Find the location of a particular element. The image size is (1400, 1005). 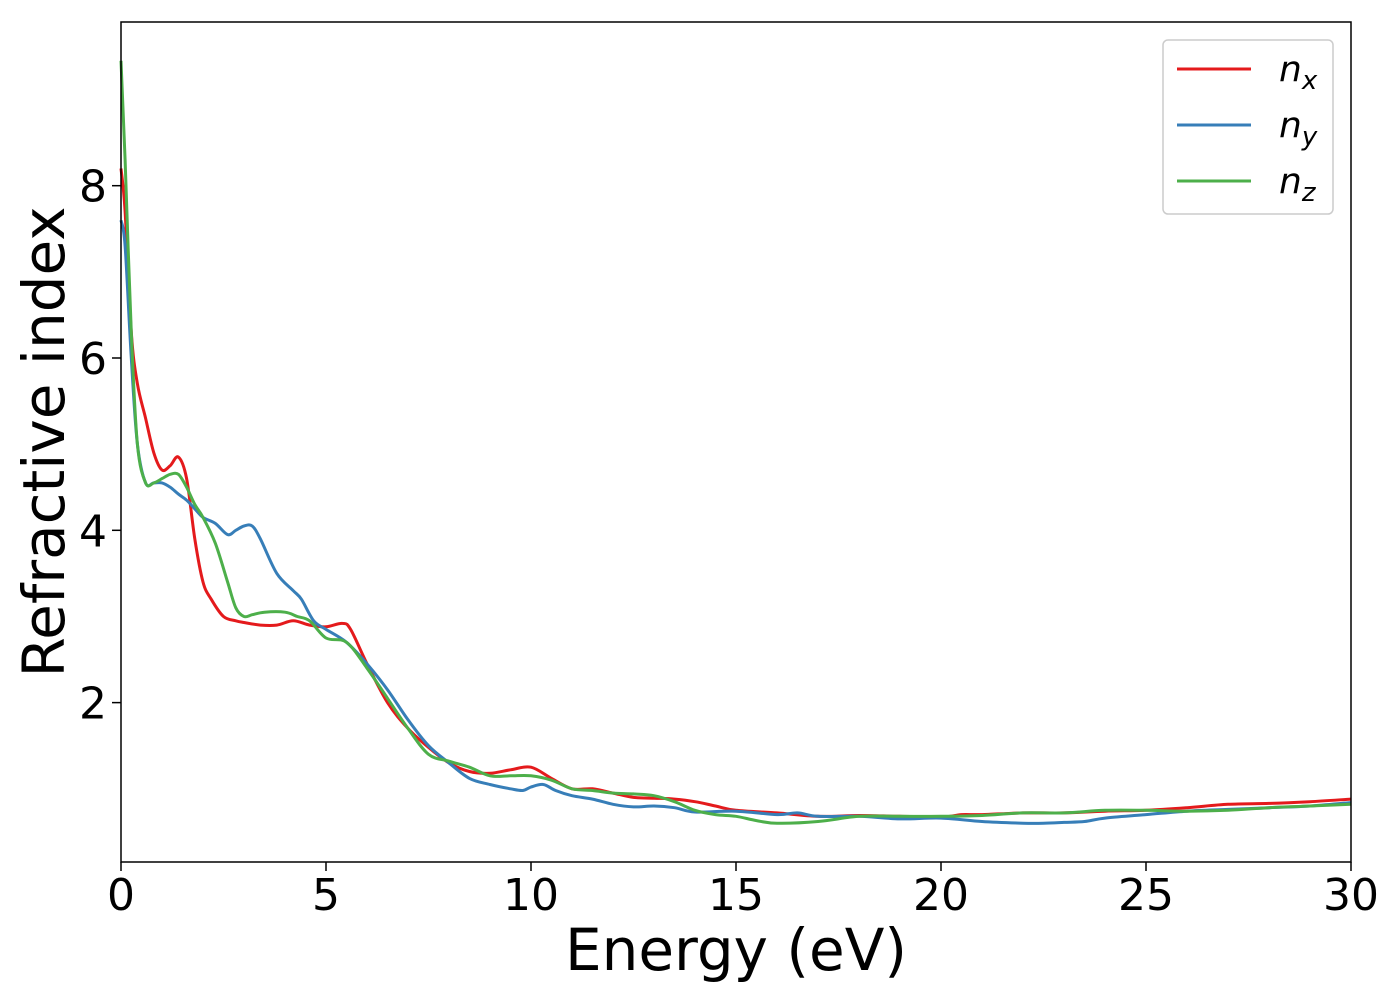

x-tick-label: 20 is located at coordinates (941, 895).